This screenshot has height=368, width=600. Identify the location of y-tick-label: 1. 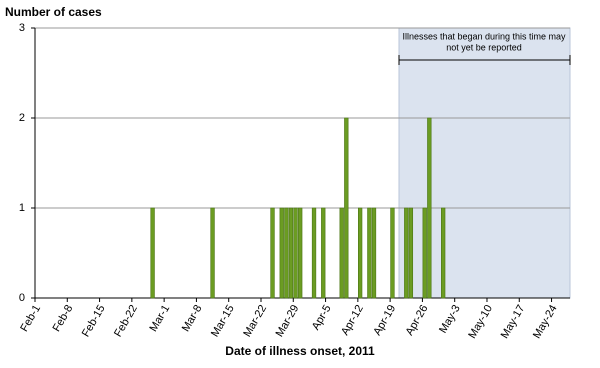
(22, 208).